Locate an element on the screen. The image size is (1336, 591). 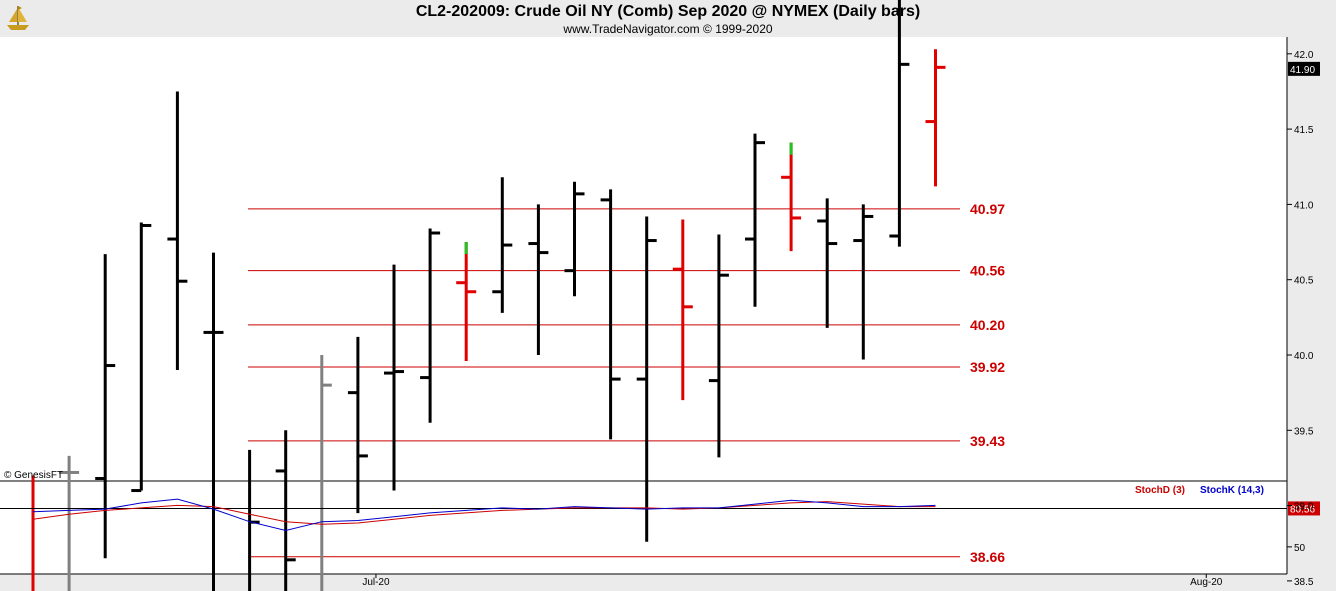
support-level-label: 38.66 is located at coordinates (987, 557).